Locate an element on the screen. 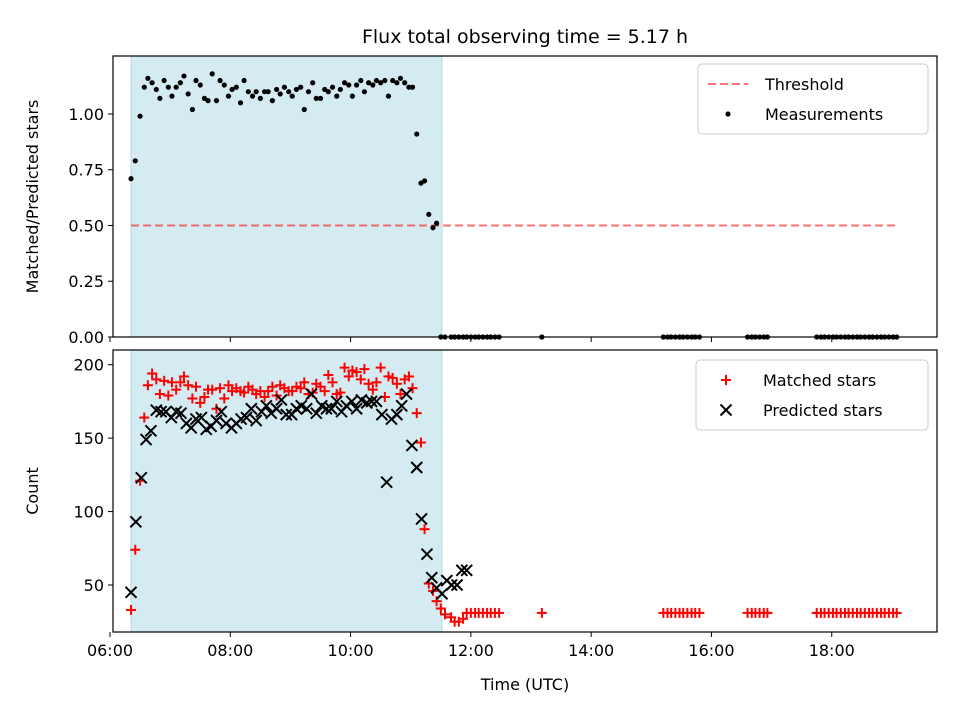 This screenshot has height=720, width=960. y-tick-label: 50 is located at coordinates (94, 585).